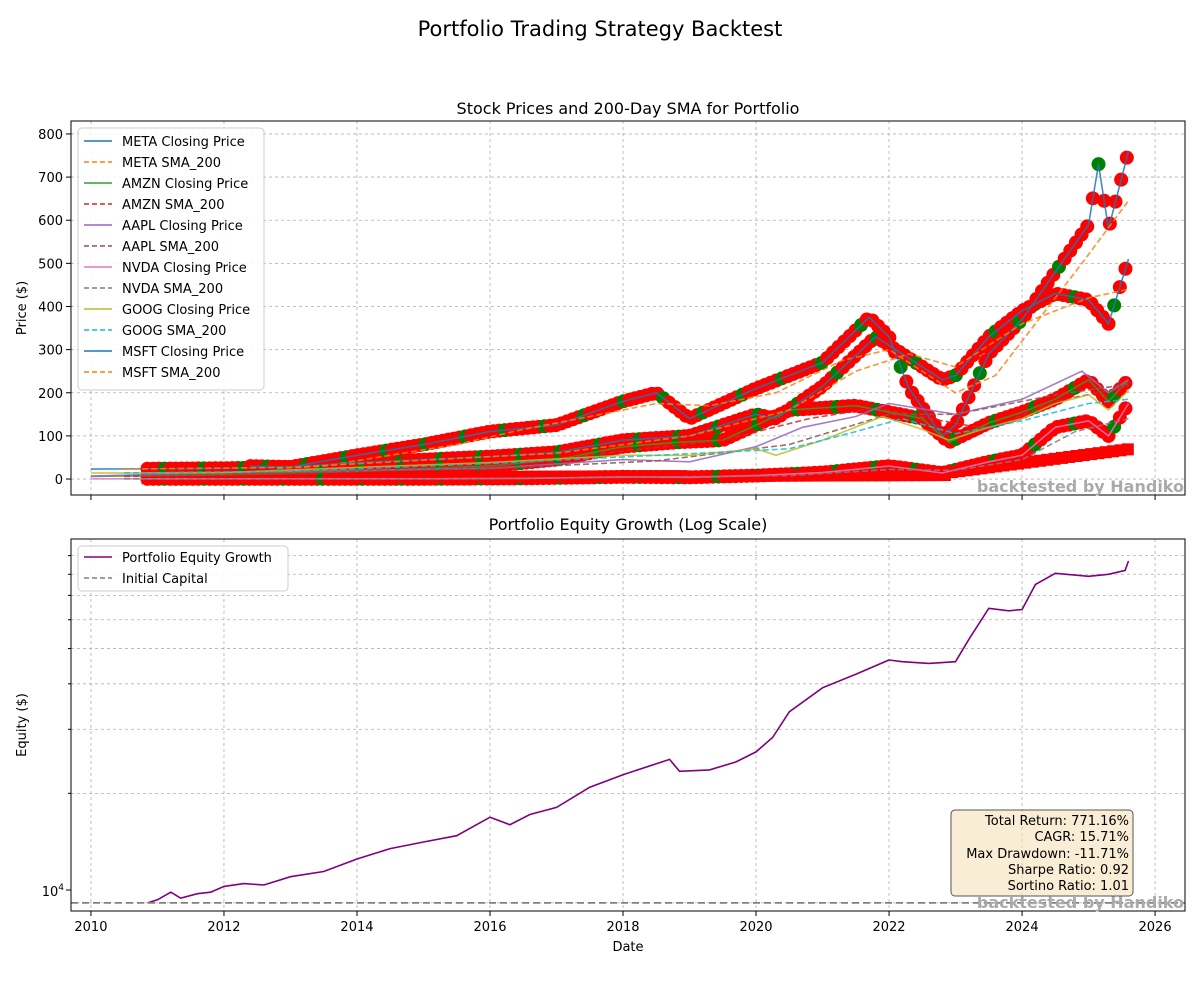 The width and height of the screenshot is (1200, 1004). I want to click on price-legend-label: AAPL Closing Price, so click(182, 226).